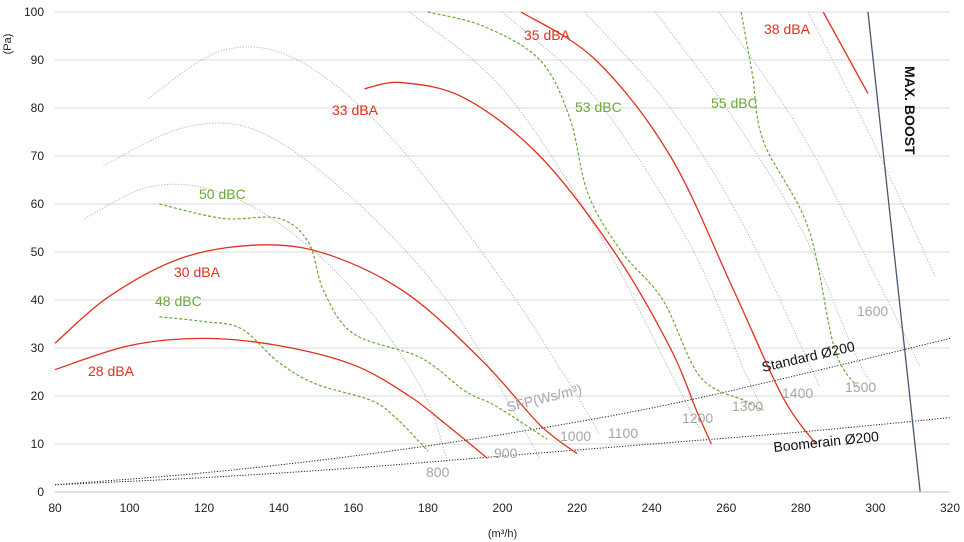 The width and height of the screenshot is (964, 542). What do you see at coordinates (38, 348) in the screenshot?
I see `y-tick-label-30: 30` at bounding box center [38, 348].